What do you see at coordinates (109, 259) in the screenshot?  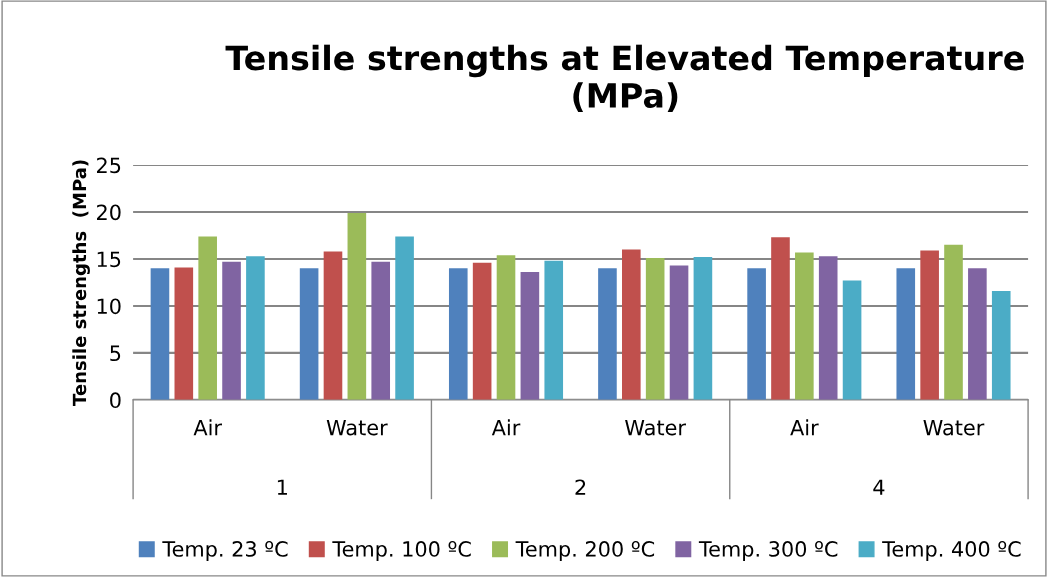 I see `y-tick-label: 15` at bounding box center [109, 259].